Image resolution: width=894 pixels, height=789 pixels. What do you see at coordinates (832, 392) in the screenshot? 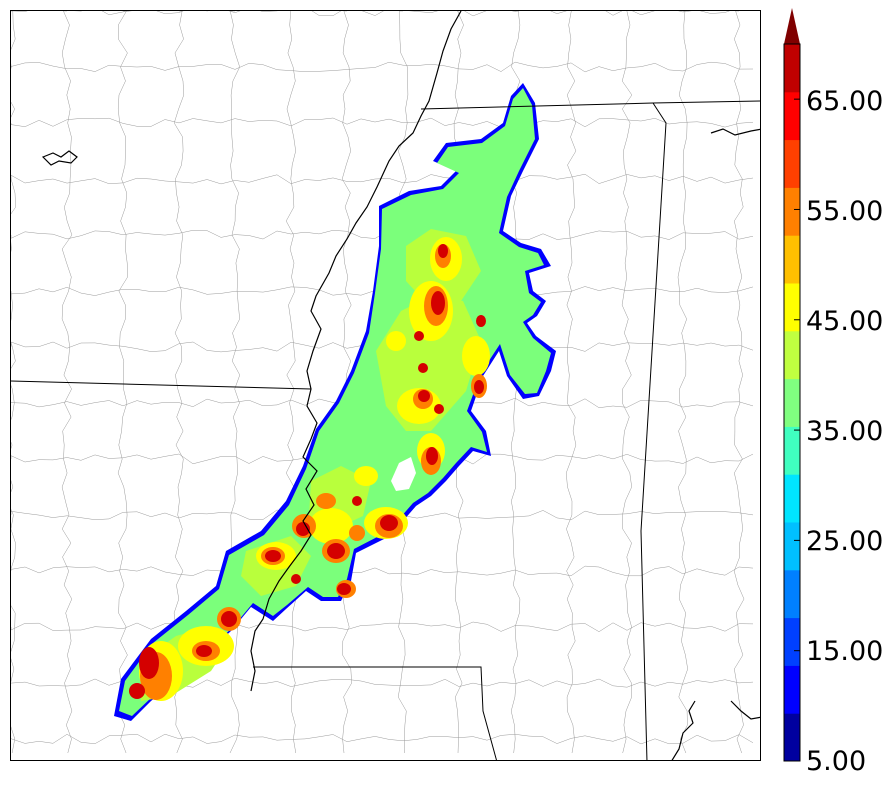
I see `colorbar` at bounding box center [832, 392].